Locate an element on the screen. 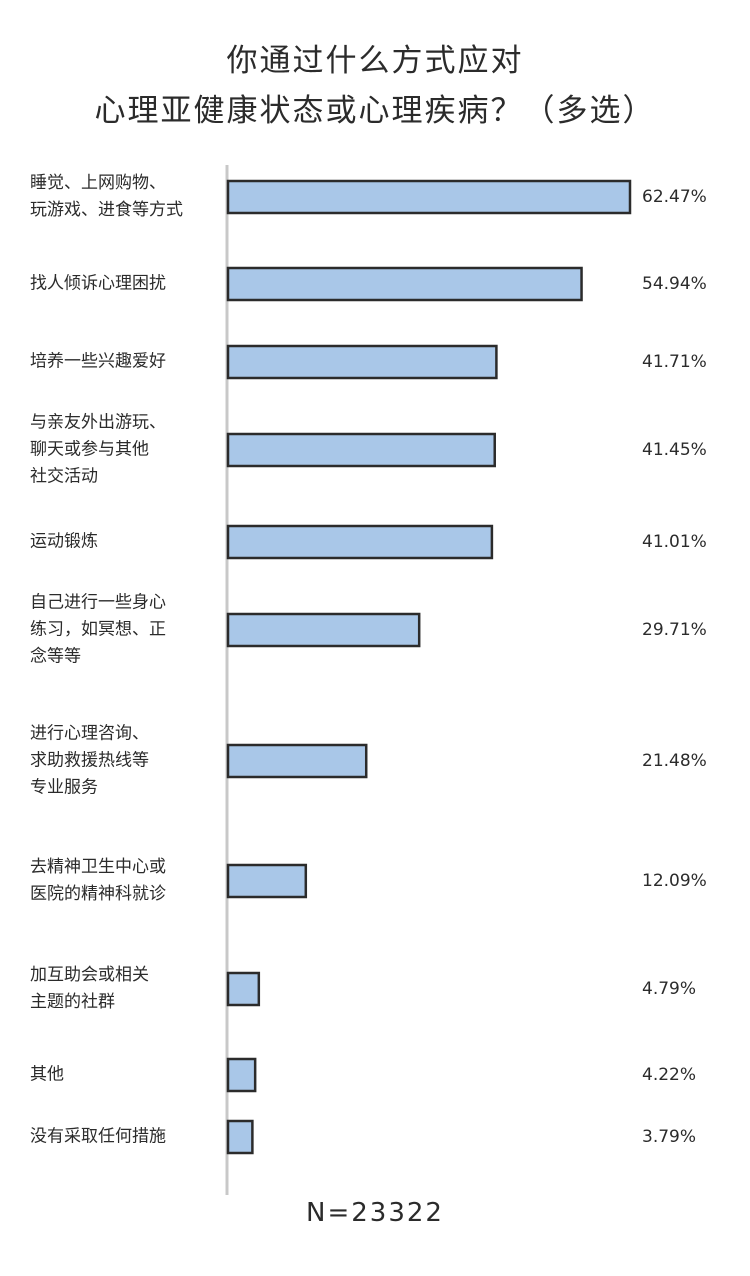 Image resolution: width=750 pixels, height=1276 pixels. category-label: 运动锻炼 is located at coordinates (64, 541).